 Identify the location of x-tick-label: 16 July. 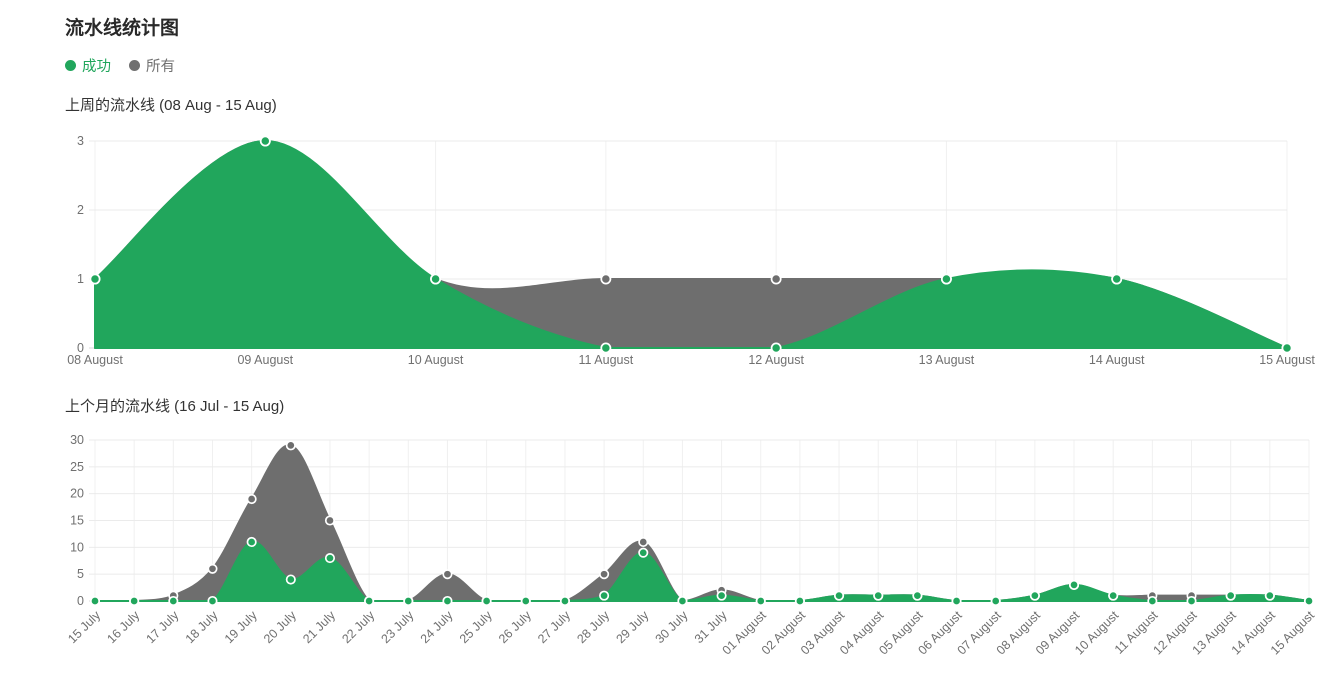
(123, 627).